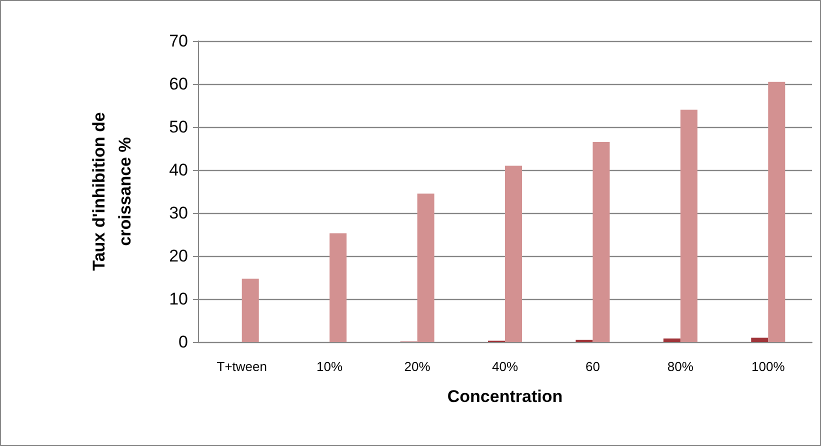 This screenshot has height=446, width=821. What do you see at coordinates (417, 366) in the screenshot?
I see `x-tick-label: 20%` at bounding box center [417, 366].